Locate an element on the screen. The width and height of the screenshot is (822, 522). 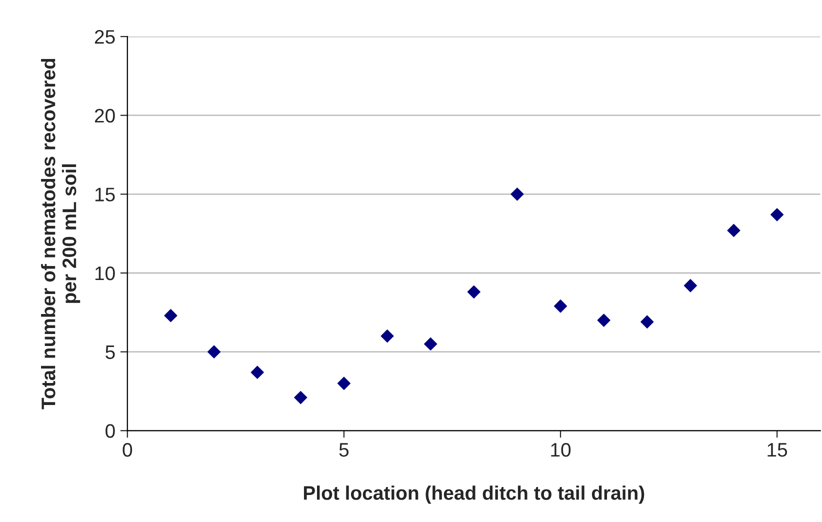
y-tick-label: 25 is located at coordinates (104, 37).